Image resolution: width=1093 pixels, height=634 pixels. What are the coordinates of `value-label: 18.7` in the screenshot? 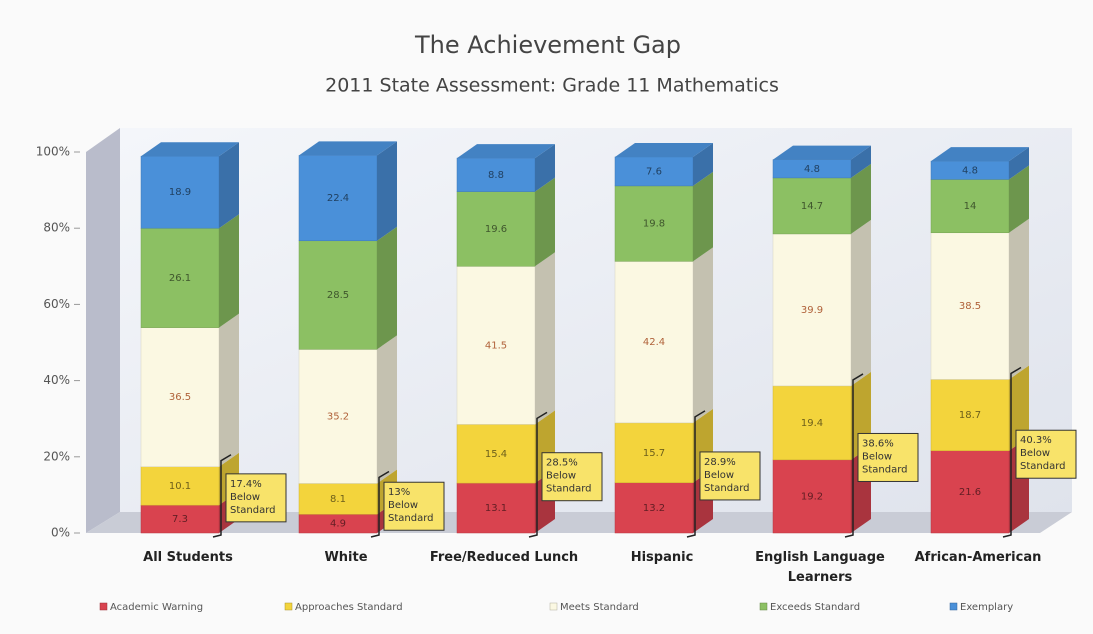 It's located at (970, 415).